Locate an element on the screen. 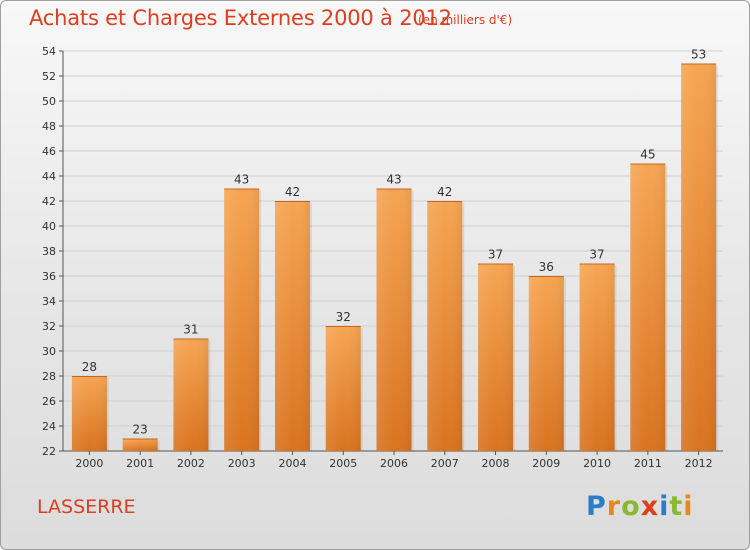 This screenshot has height=550, width=750. logo-letter: x is located at coordinates (650, 506).